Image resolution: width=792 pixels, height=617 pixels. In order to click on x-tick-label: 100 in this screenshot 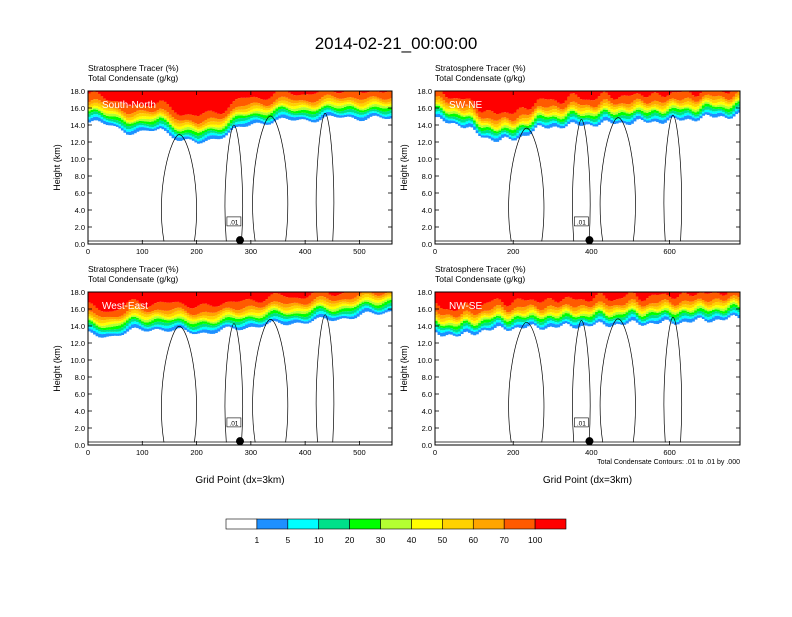, I will do `click(142, 452)`.